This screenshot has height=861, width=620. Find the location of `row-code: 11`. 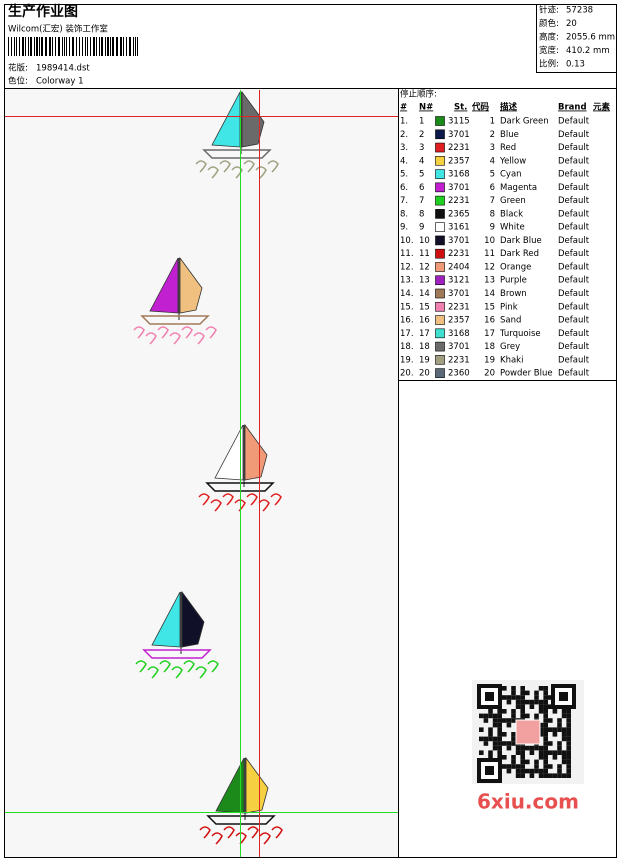

row-code: 11 is located at coordinates (489, 254).